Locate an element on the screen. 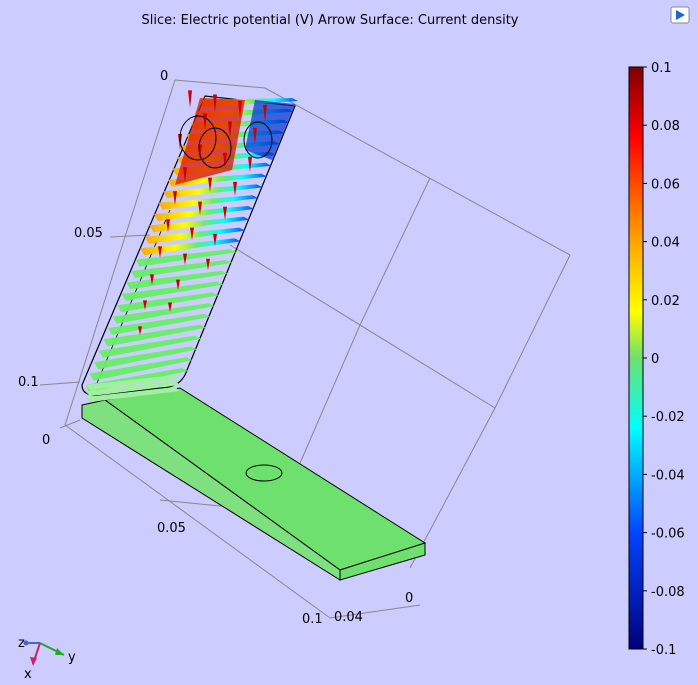 The height and width of the screenshot is (685, 698). colorbar-tick-label: 0.06 is located at coordinates (665, 184).